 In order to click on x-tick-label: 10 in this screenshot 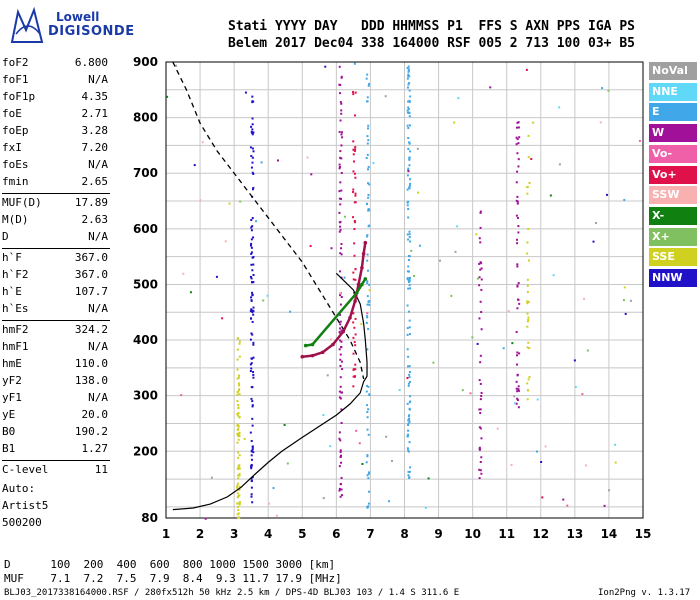, I will do `click(472, 534)`.